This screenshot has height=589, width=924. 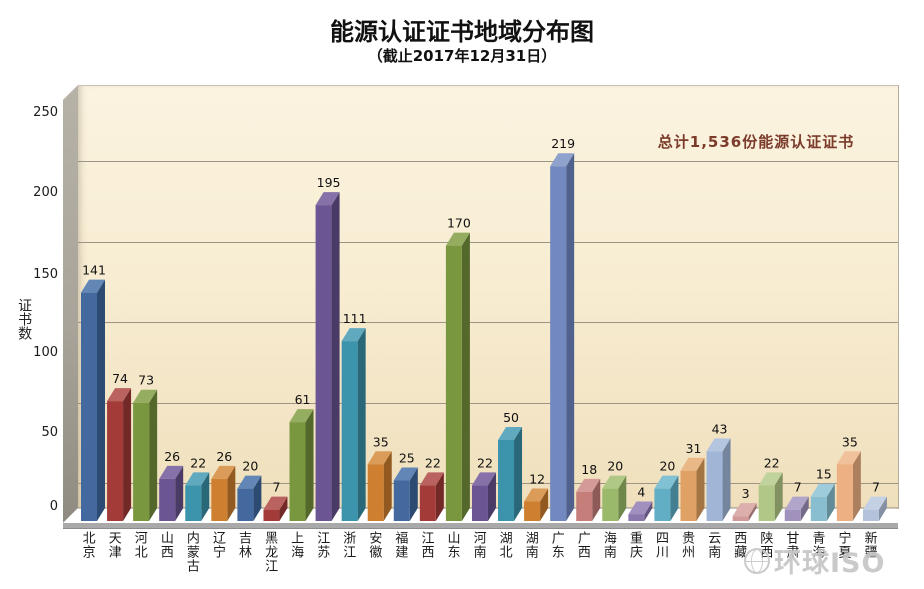 I want to click on axis-base-band, so click(x=480, y=526).